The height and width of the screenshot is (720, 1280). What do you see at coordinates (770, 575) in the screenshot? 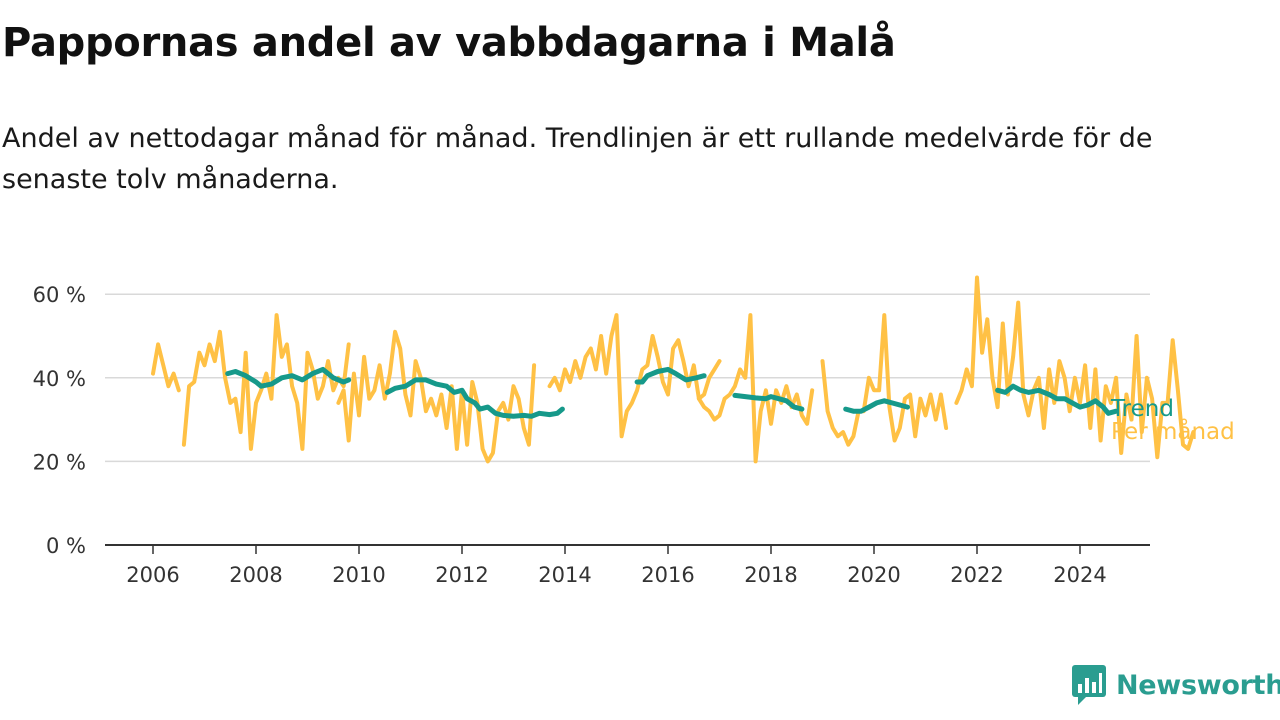
I see `x-tick-label: 2018` at bounding box center [770, 575].